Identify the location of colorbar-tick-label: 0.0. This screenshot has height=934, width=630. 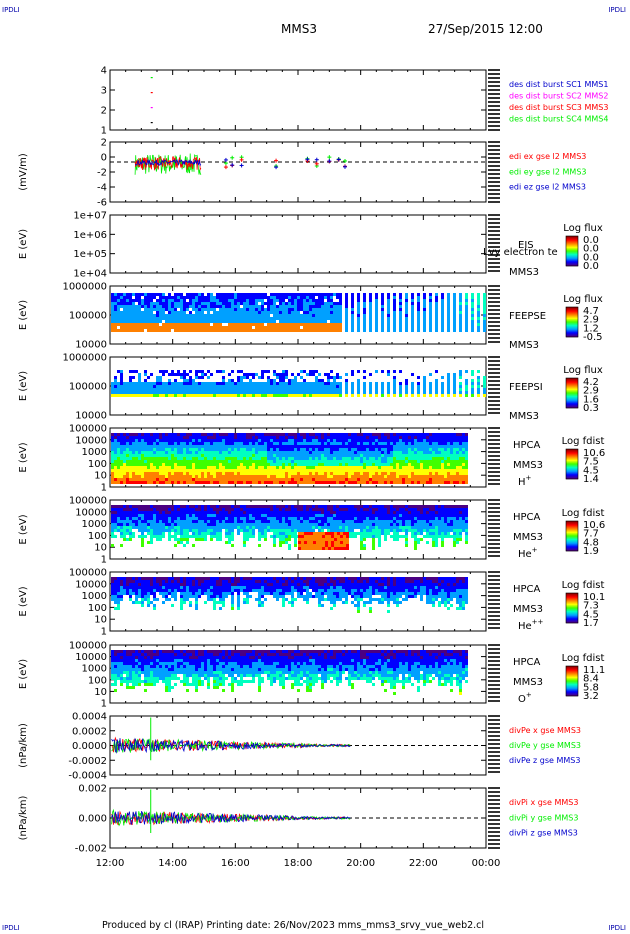
(591, 240).